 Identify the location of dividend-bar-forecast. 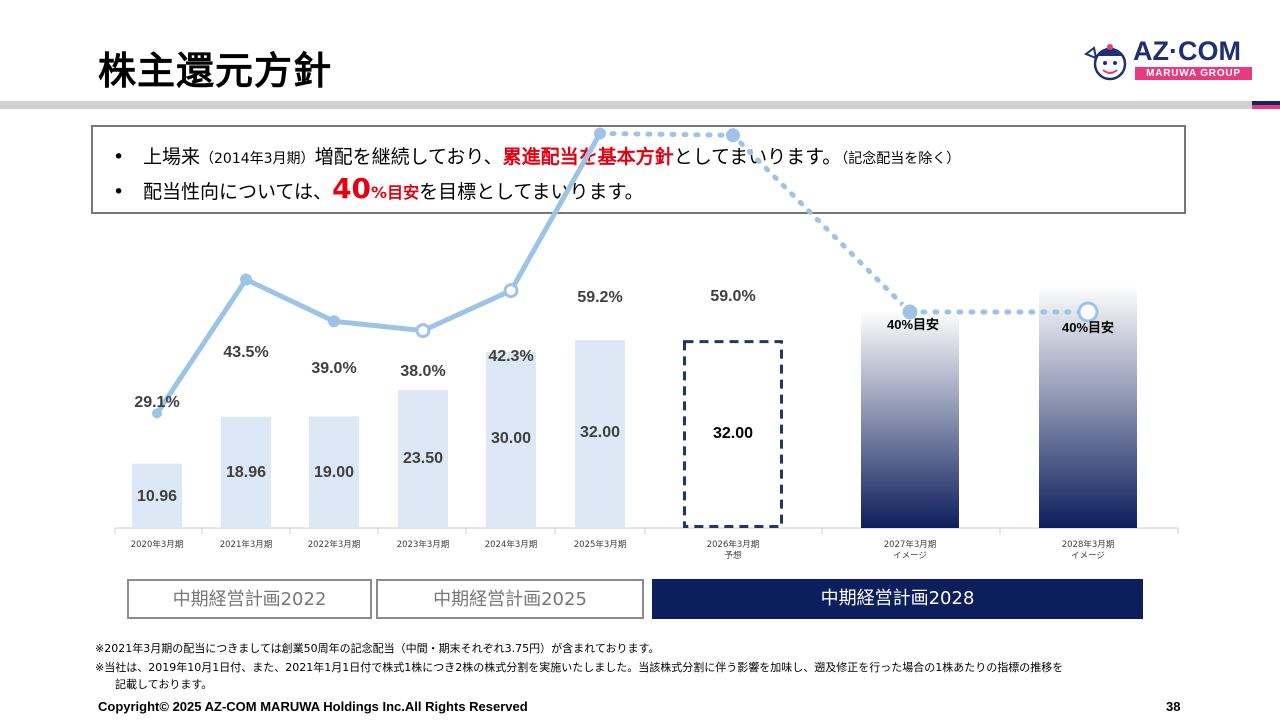
(733, 434).